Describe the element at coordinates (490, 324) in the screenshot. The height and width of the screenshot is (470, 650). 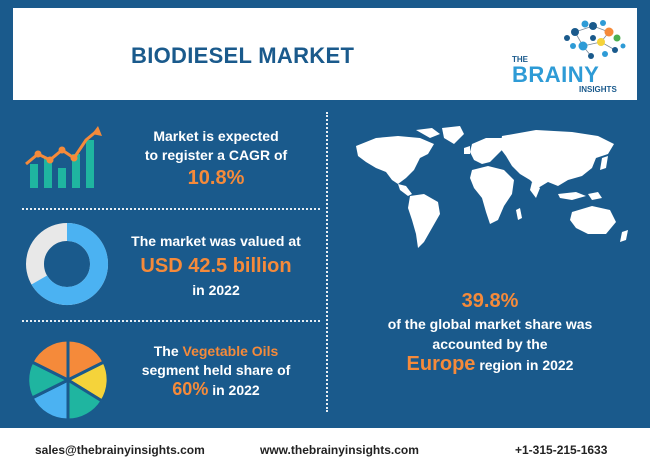
I see `region-line1: of the global market share was` at that location.